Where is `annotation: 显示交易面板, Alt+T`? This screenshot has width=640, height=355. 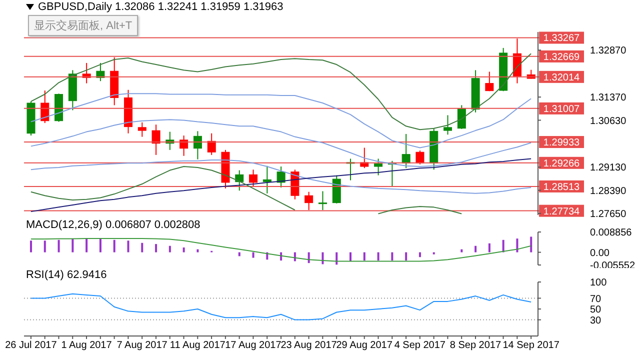
annotation: 显示交易面板, Alt+T is located at coordinates (83, 25).